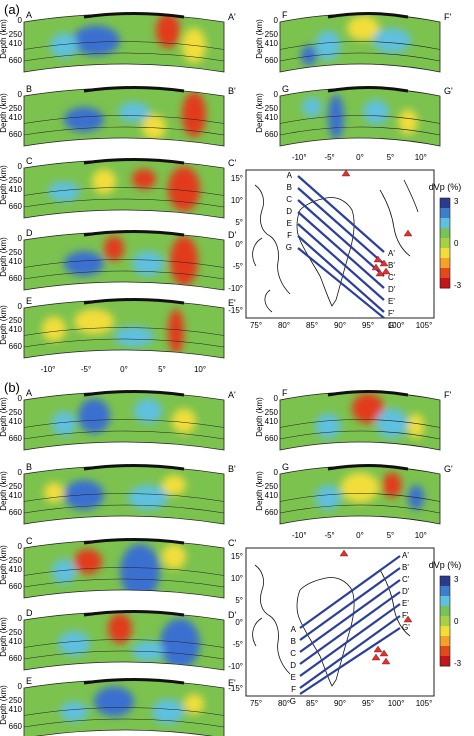 The height and width of the screenshot is (736, 474). I want to click on map-x-tick-label: 95°, so click(368, 325).